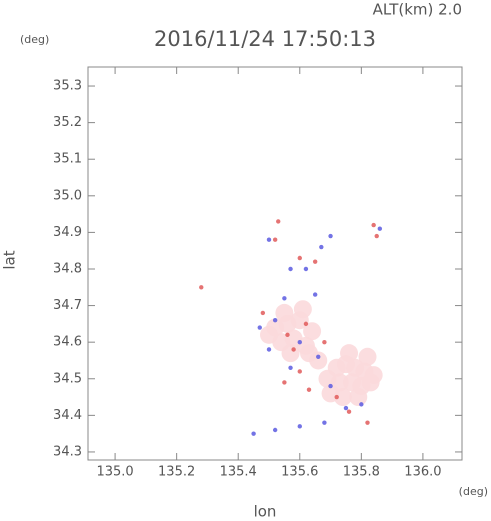 The image size is (491, 521). Describe the element at coordinates (67, 268) in the screenshot. I see `y-tick-label: 34.8` at that location.